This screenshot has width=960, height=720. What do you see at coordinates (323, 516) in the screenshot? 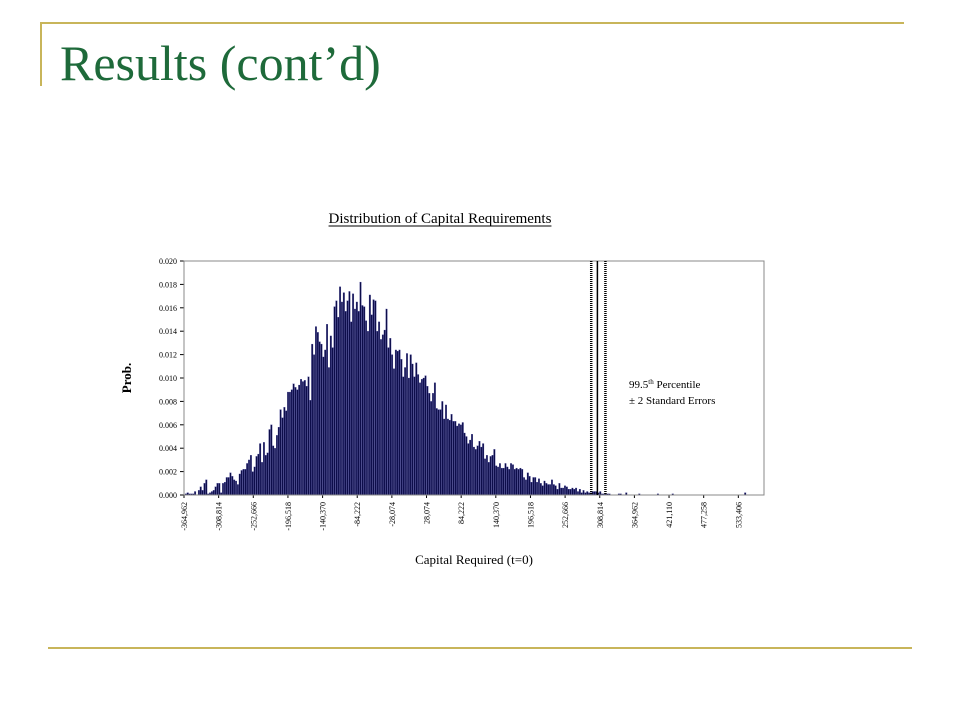
I see `x-tick-label: -140,370` at bounding box center [323, 516].